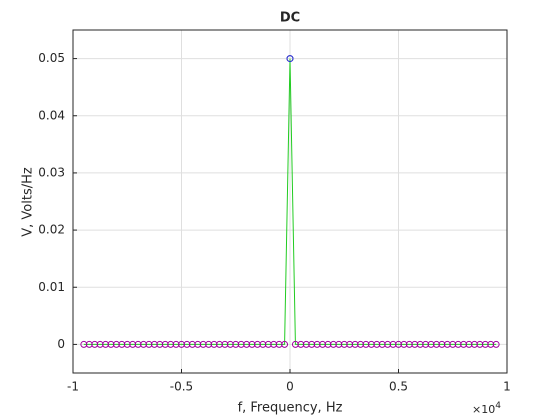 This screenshot has width=560, height=420. I want to click on x-tick-label: 0, so click(290, 387).